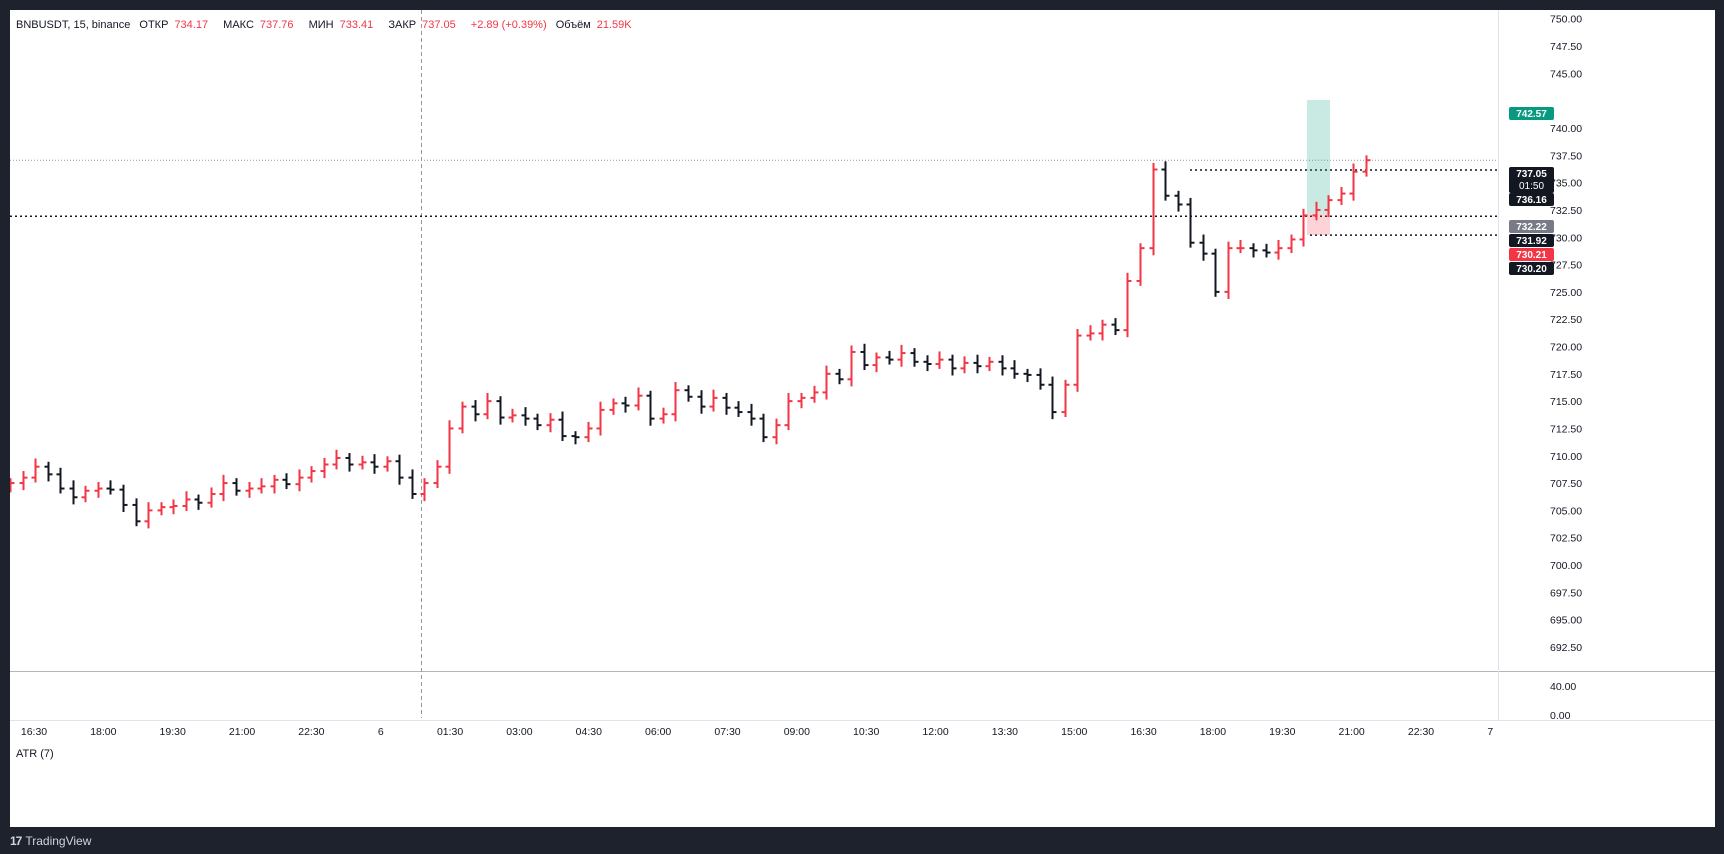  I want to click on y-tick-label: 700.00, so click(1566, 566).